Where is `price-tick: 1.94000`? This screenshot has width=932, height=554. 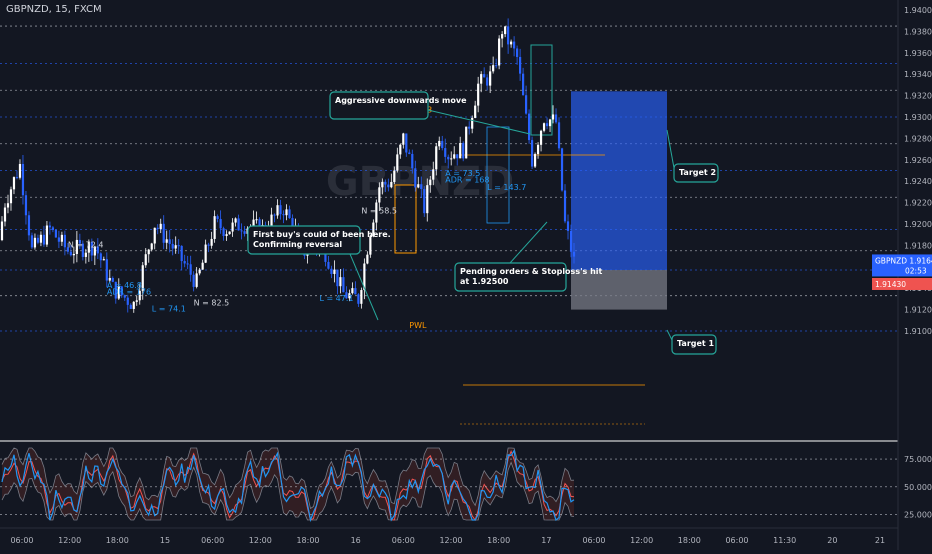
price-tick: 1.94000 is located at coordinates (918, 10).